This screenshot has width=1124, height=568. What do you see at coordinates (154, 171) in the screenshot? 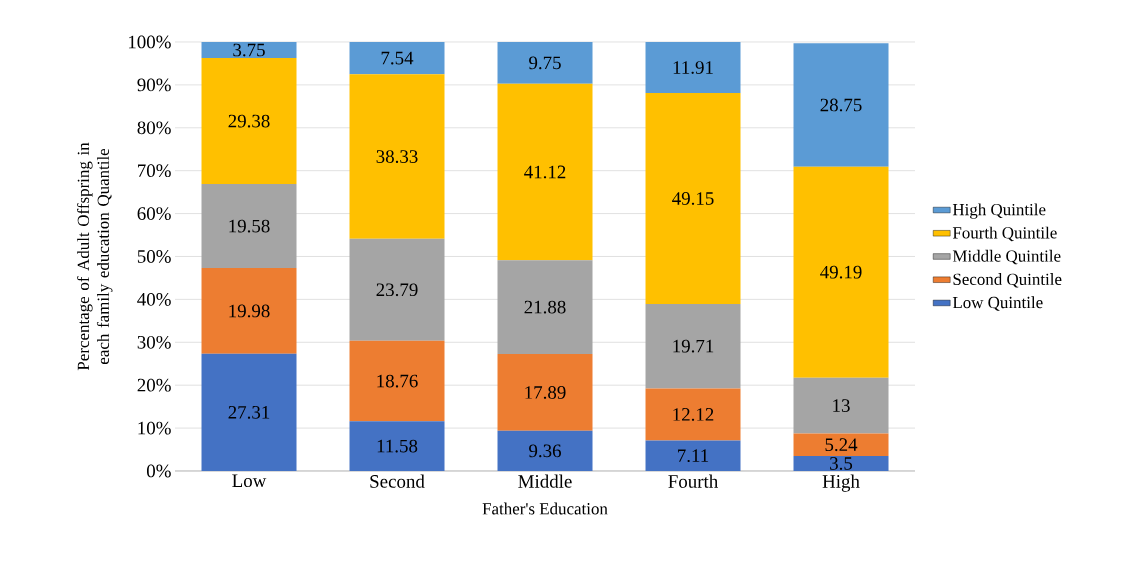
I see `y-tick-label: 70%` at bounding box center [154, 171].